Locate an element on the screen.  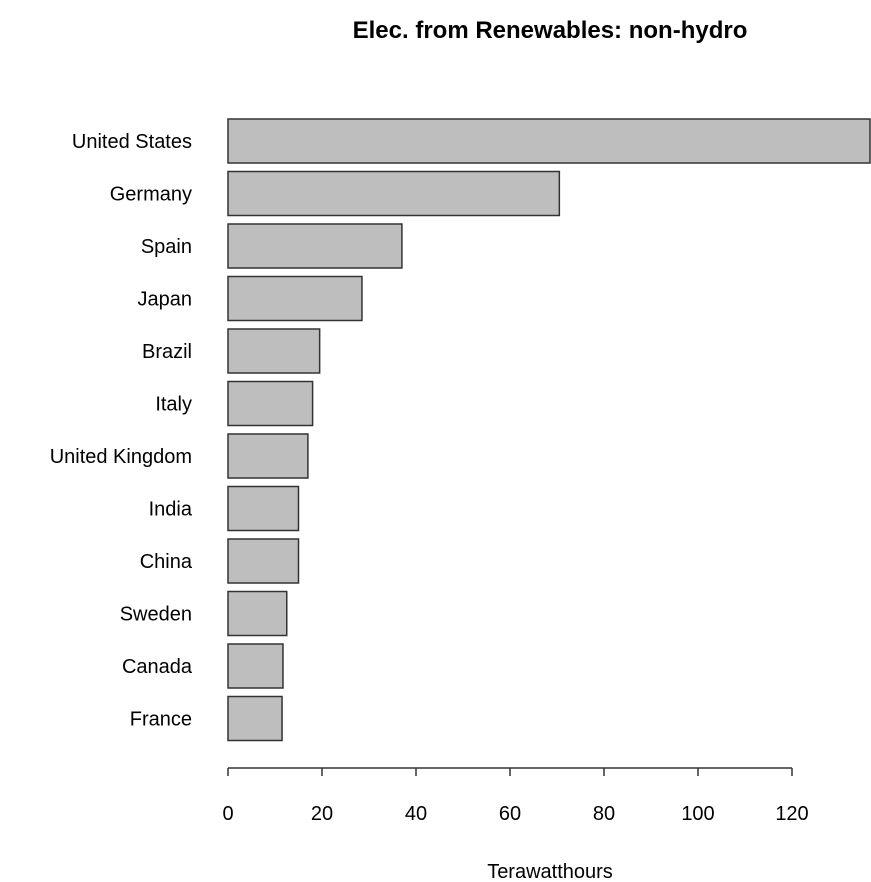
x-tick-label-0: 0 is located at coordinates (227, 814).